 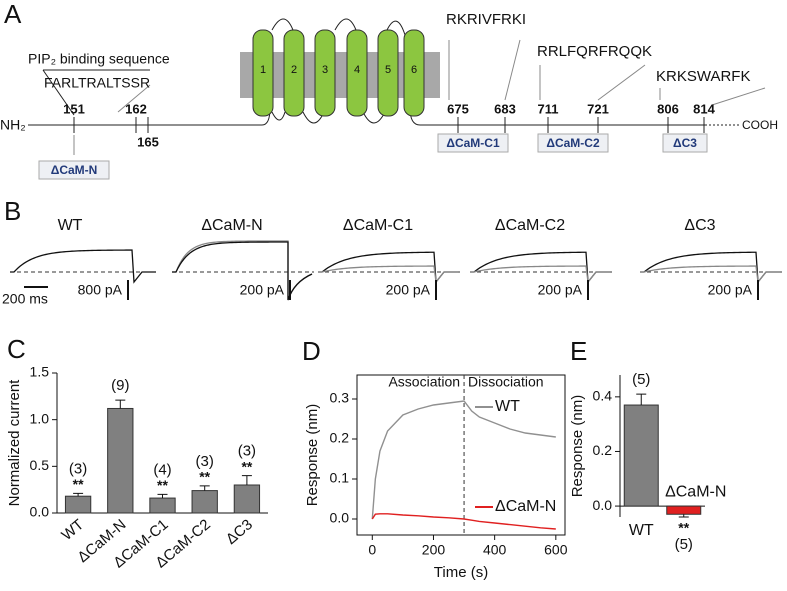 I want to click on pip-sequence: FARLTRALTSSR, so click(x=97, y=83).